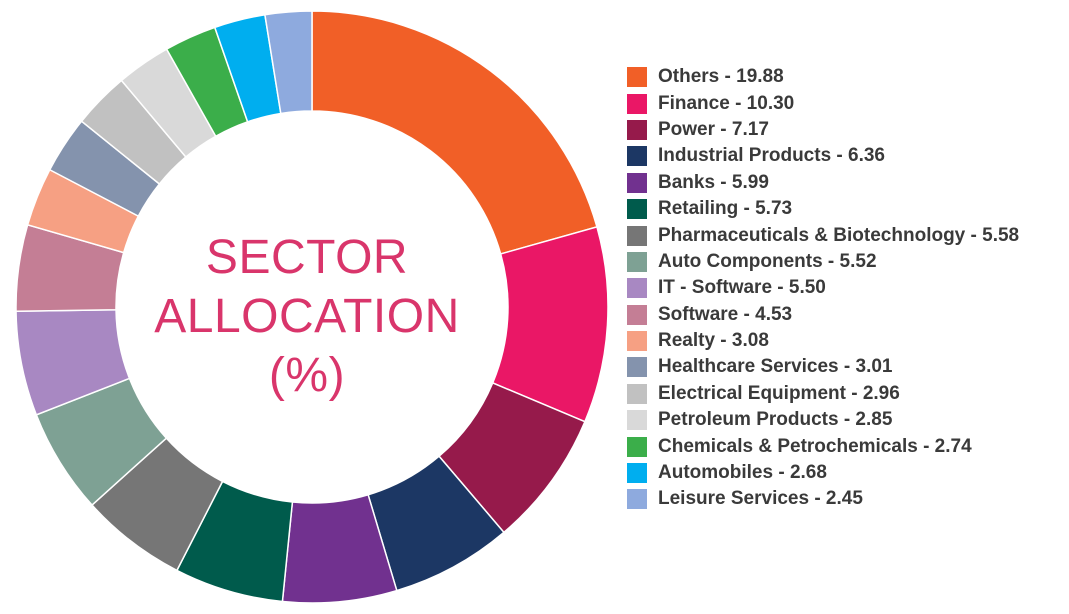 This screenshot has width=1069, height=614. I want to click on legend-label: Software - 4.53, so click(725, 314).